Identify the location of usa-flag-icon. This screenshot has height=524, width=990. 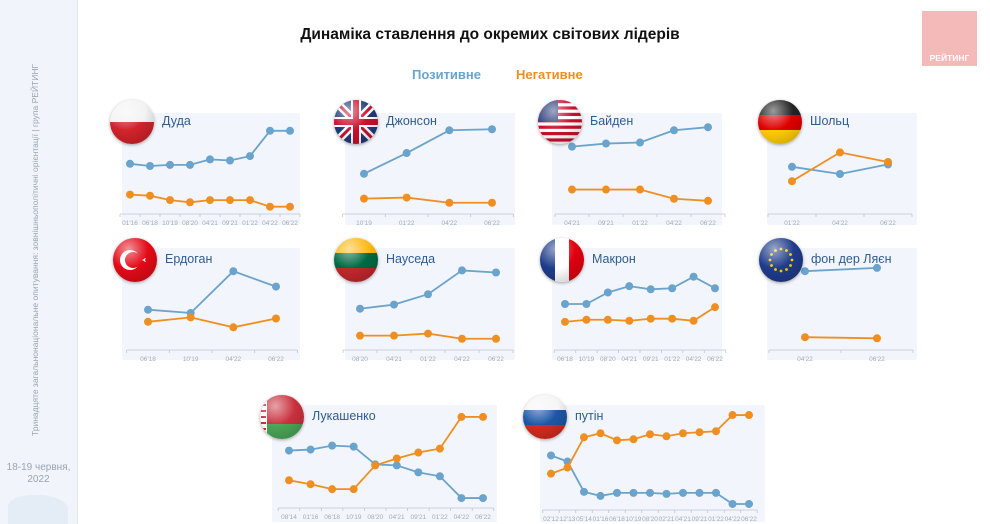
(560, 122).